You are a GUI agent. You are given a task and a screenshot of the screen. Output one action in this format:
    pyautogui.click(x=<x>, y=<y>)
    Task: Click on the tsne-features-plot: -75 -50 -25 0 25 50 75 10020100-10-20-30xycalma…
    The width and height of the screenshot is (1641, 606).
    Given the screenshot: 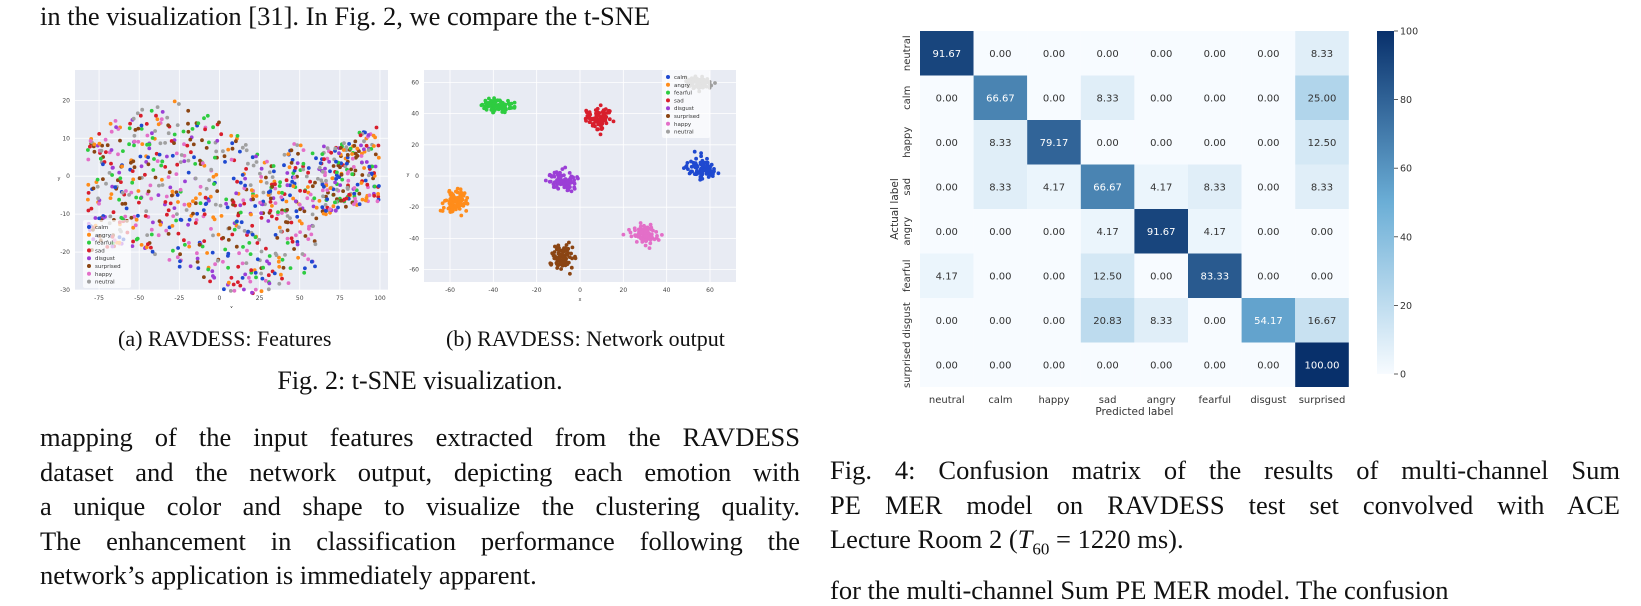 What is the action you would take?
    pyautogui.click(x=223, y=189)
    